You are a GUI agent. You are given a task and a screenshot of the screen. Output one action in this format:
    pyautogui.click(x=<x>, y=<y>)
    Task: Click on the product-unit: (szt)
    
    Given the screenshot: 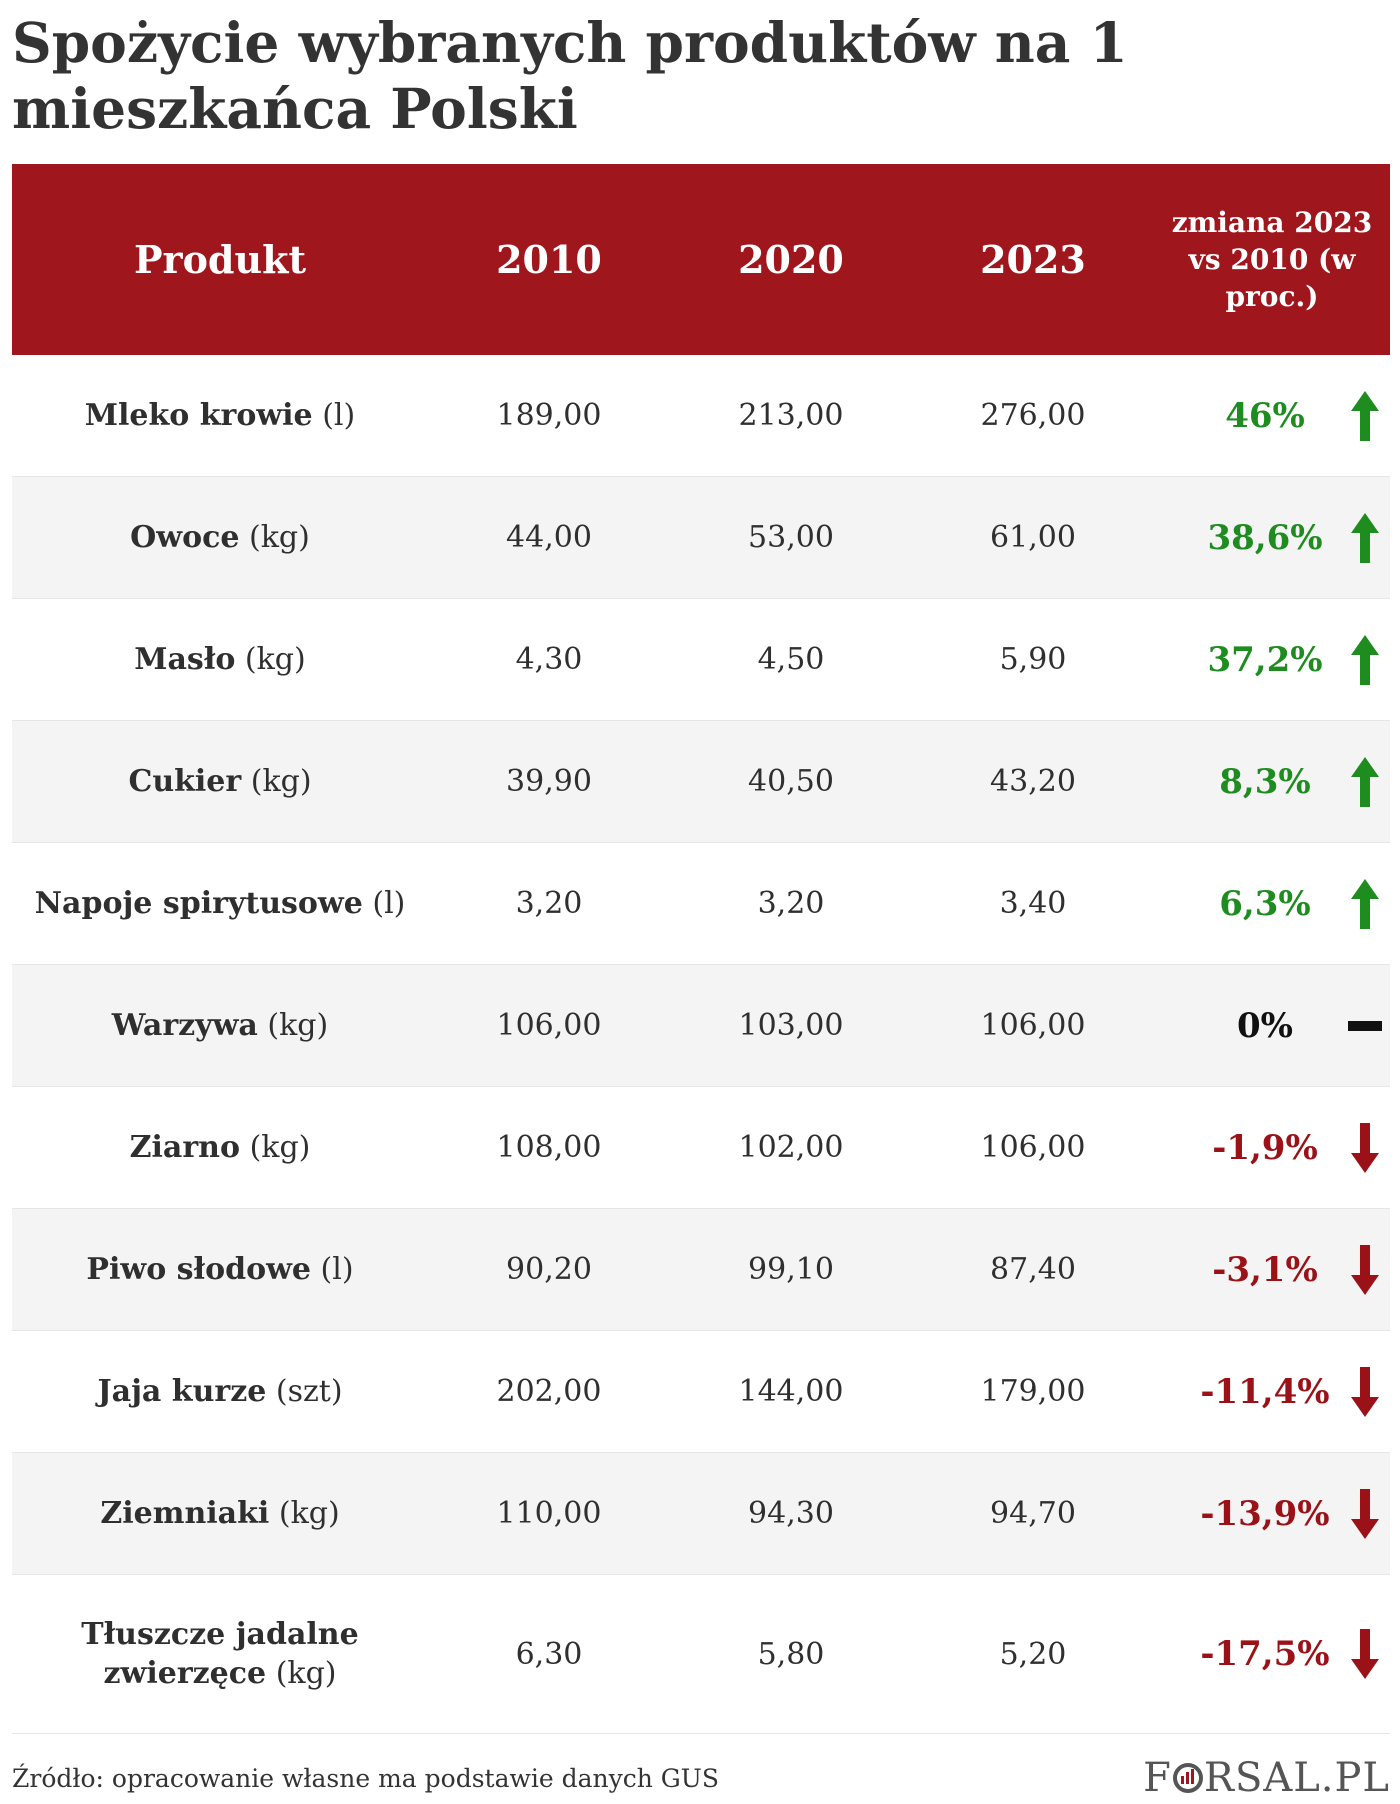 What is the action you would take?
    pyautogui.click(x=309, y=1391)
    